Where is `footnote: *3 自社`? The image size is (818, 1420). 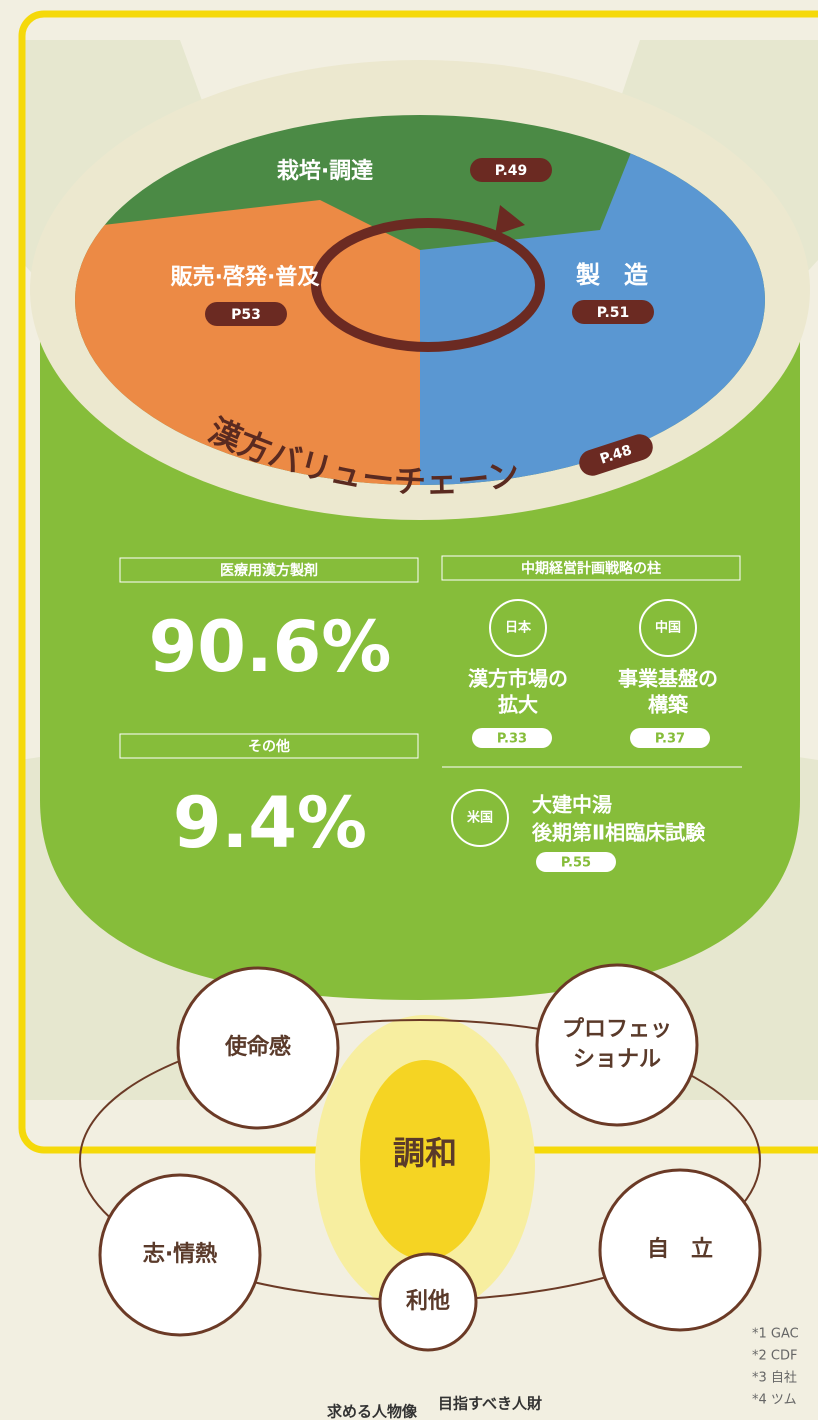
footnote: *3 自社 is located at coordinates (774, 1378).